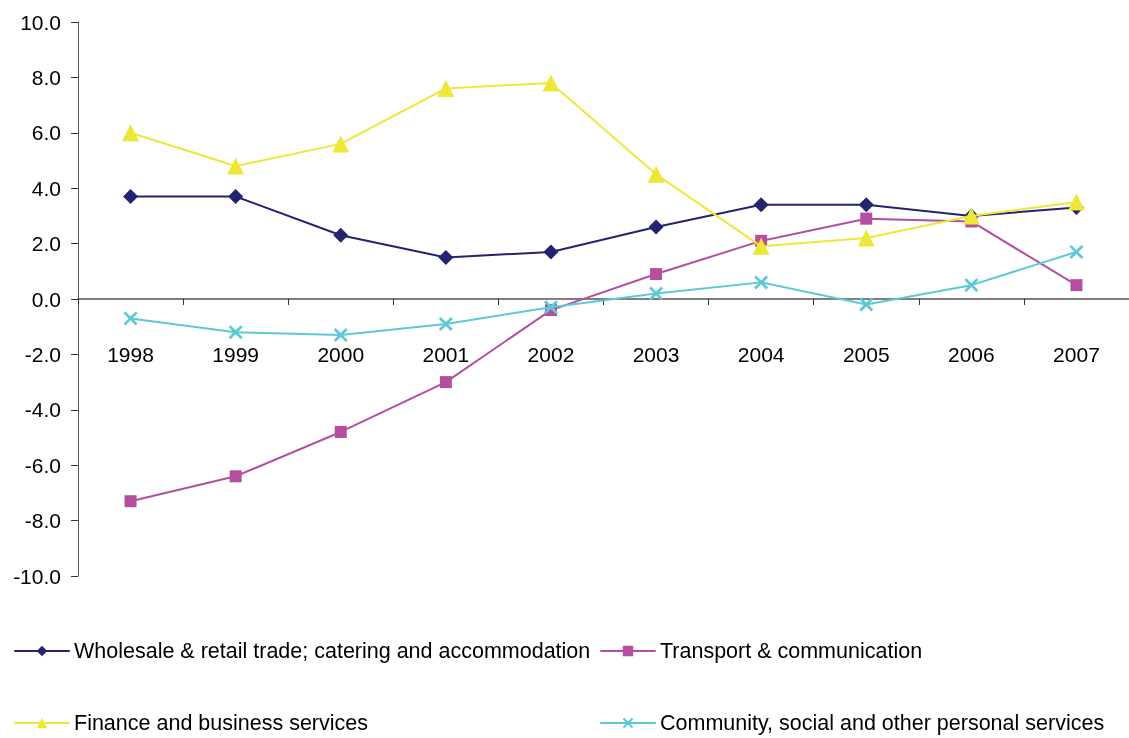  What do you see at coordinates (42, 521) in the screenshot?
I see `y-tick-label: -8.0` at bounding box center [42, 521].